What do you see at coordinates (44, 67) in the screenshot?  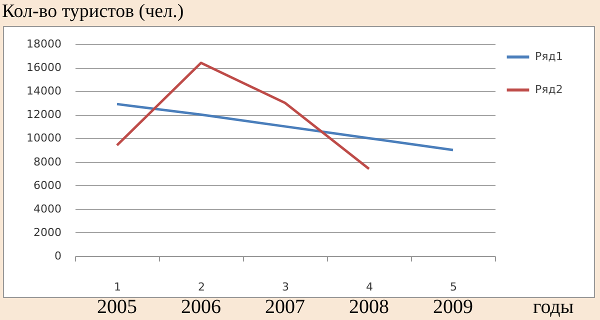 I see `y-tick-label: 16000` at bounding box center [44, 67].